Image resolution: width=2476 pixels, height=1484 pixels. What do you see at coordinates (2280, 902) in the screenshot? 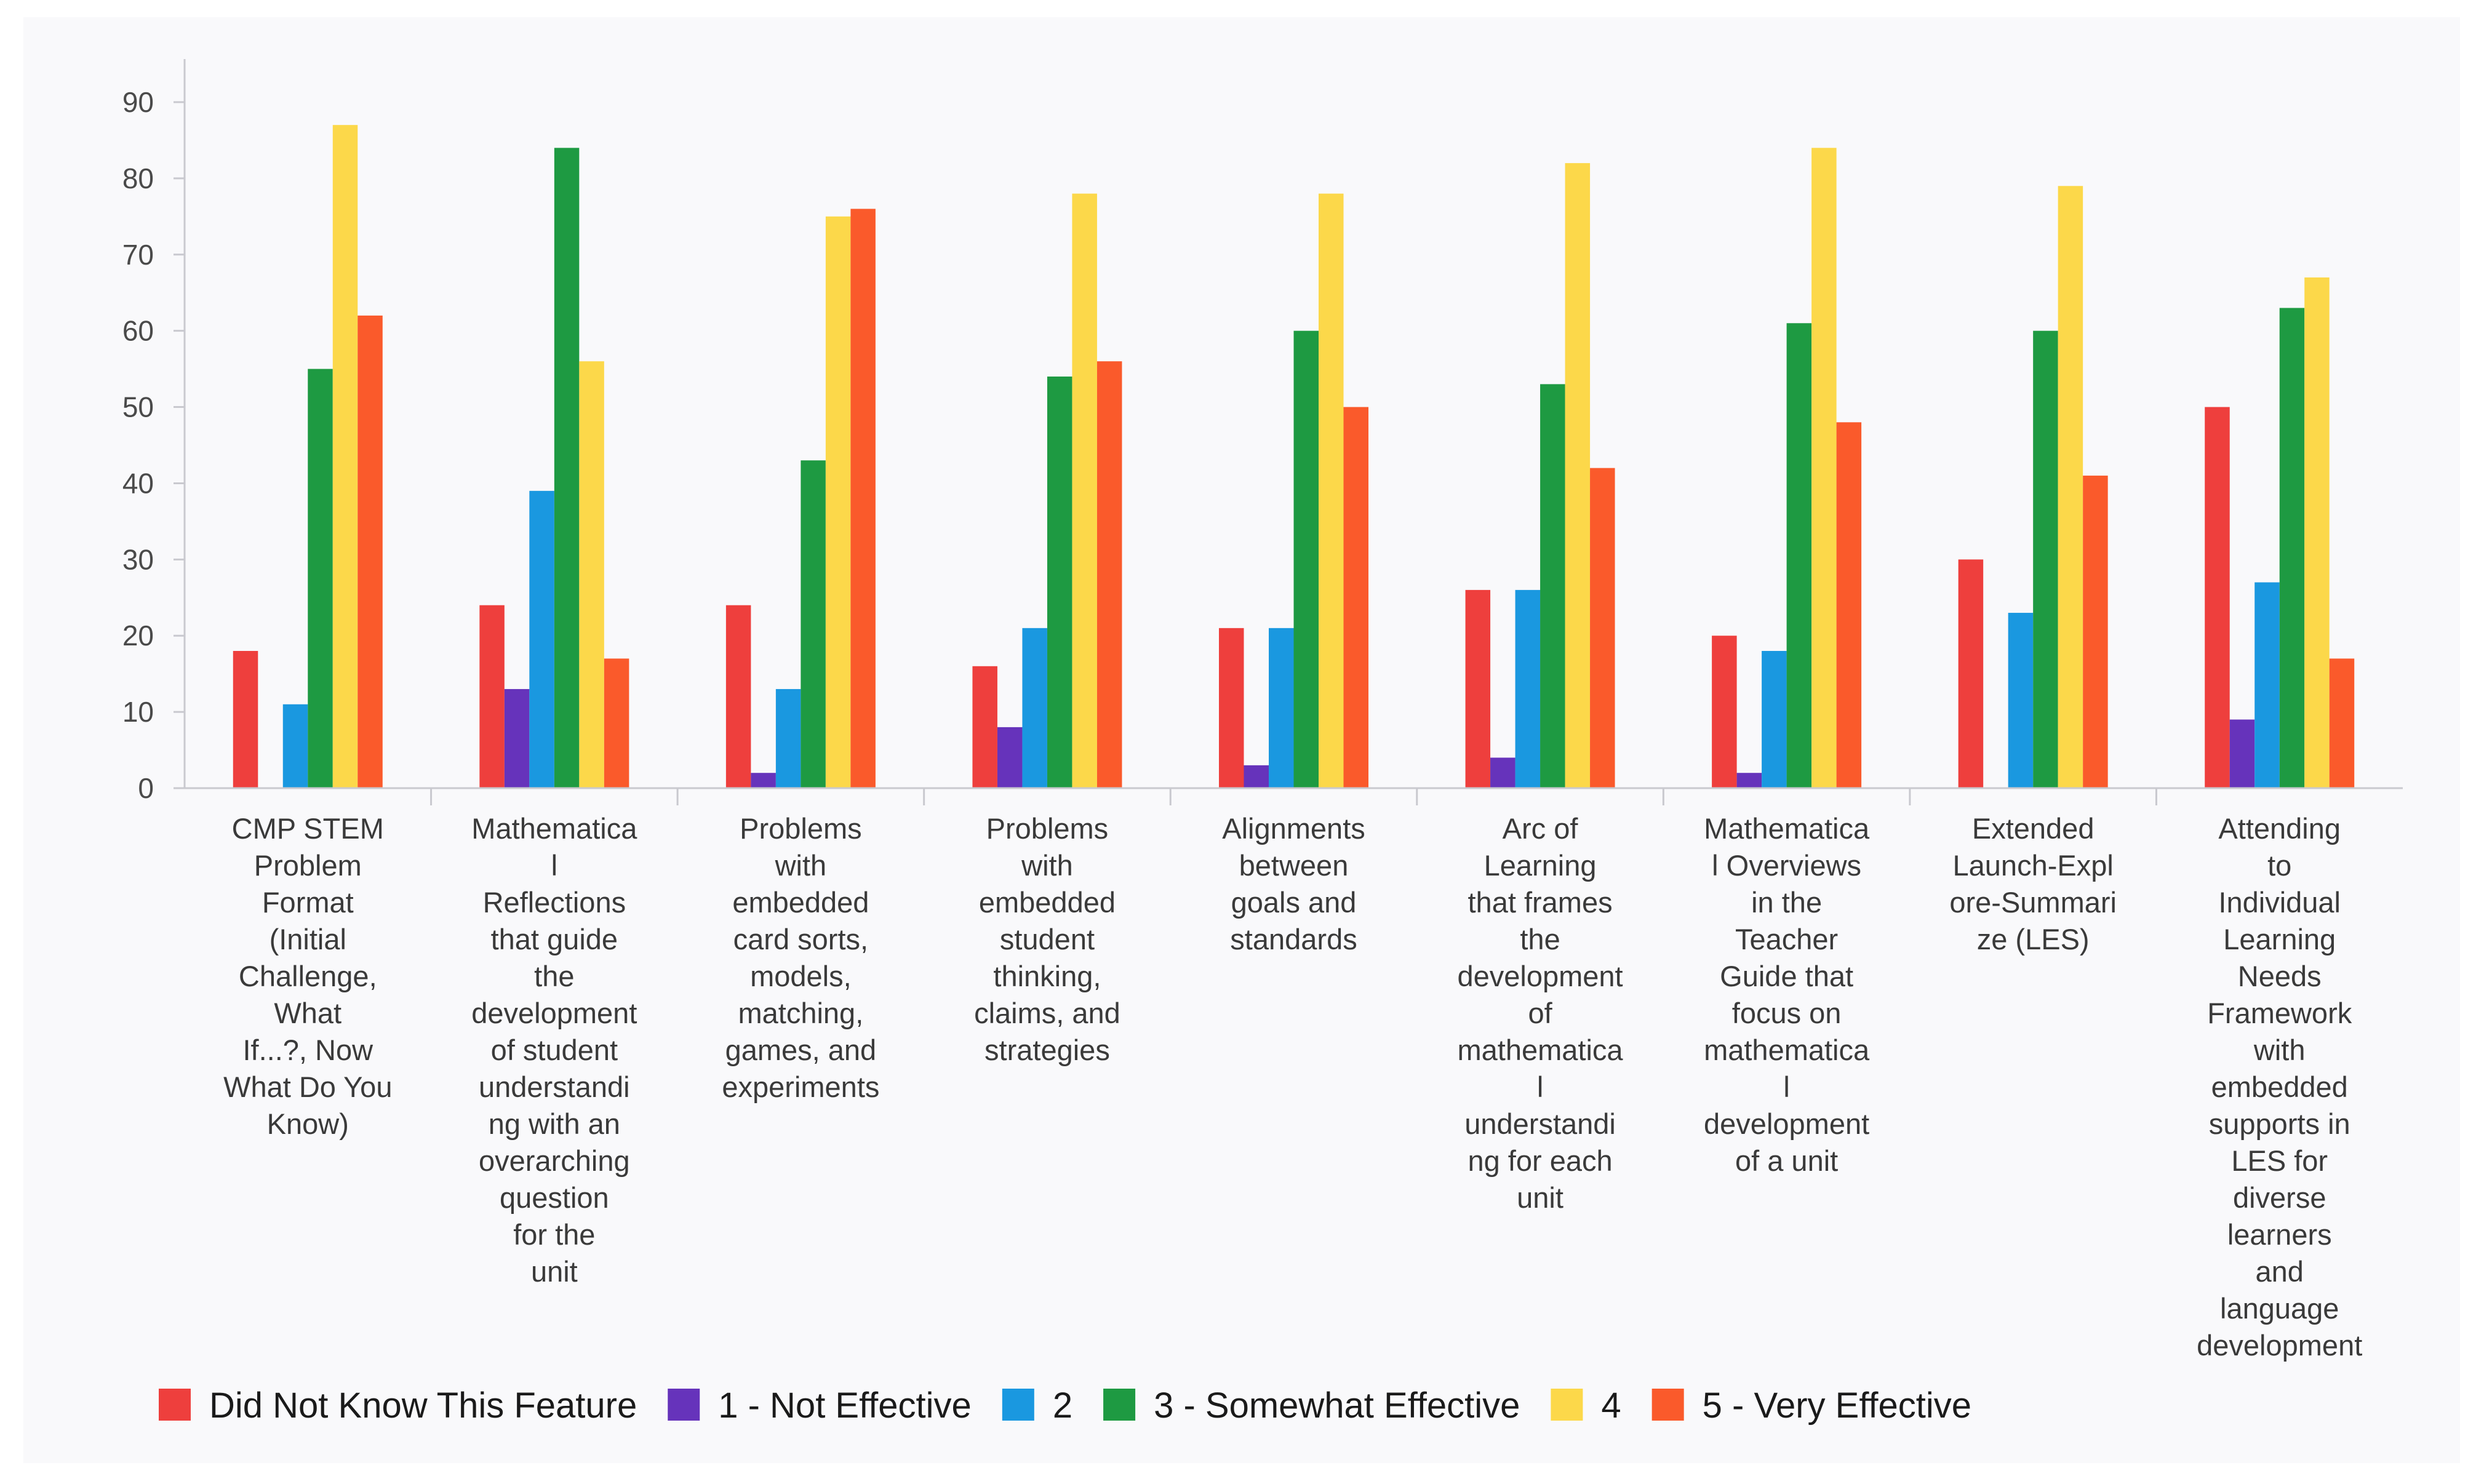
I see `category-label-line: Individual` at bounding box center [2280, 902].